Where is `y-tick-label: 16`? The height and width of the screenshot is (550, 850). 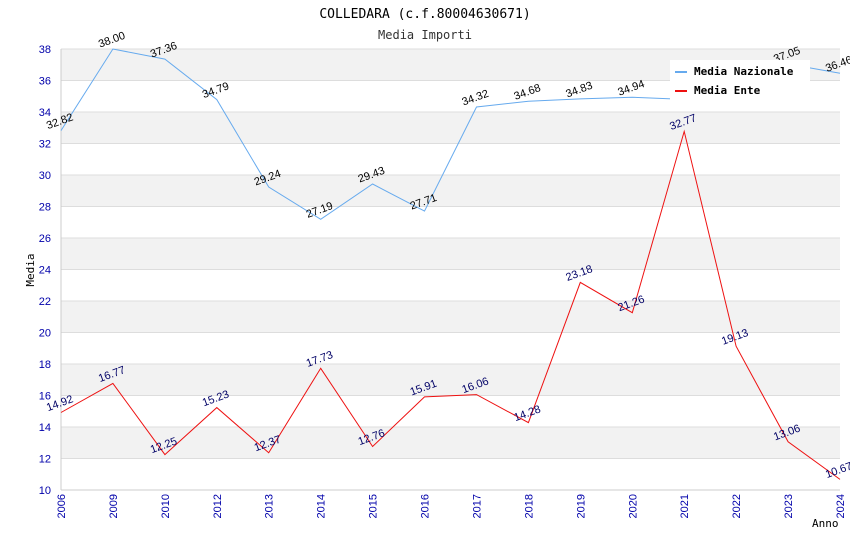
y-tick-label: 16 is located at coordinates (45, 397).